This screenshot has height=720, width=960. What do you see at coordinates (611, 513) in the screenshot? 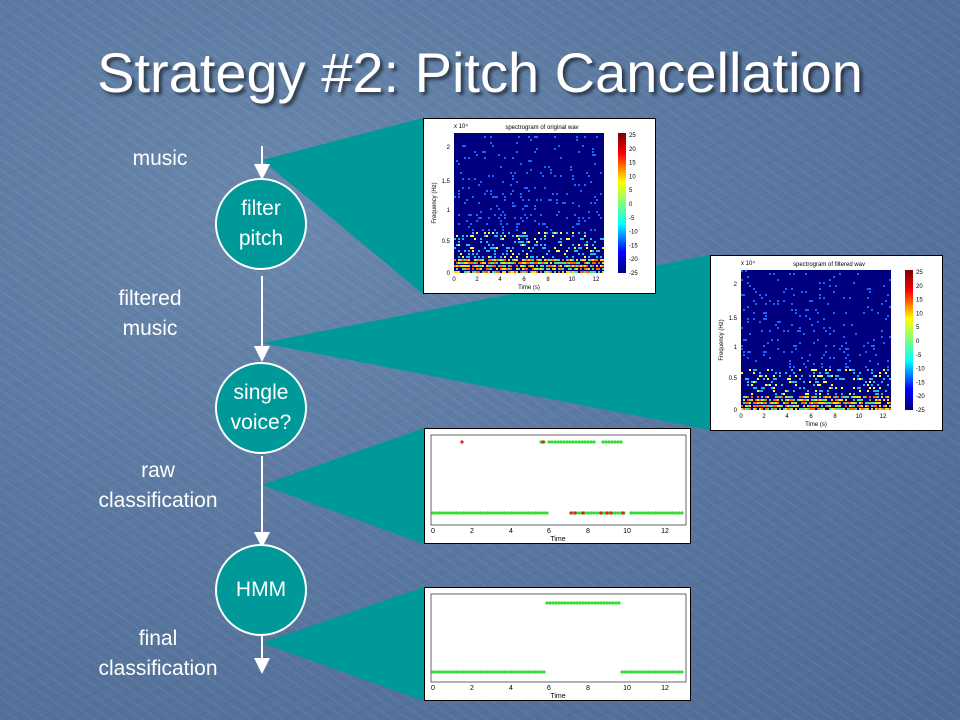
I see `classification-outlier` at bounding box center [611, 513].